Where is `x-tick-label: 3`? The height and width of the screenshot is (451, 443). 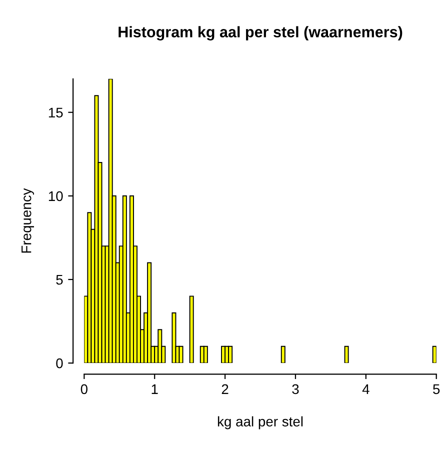
x-tick-label: 3 is located at coordinates (295, 389).